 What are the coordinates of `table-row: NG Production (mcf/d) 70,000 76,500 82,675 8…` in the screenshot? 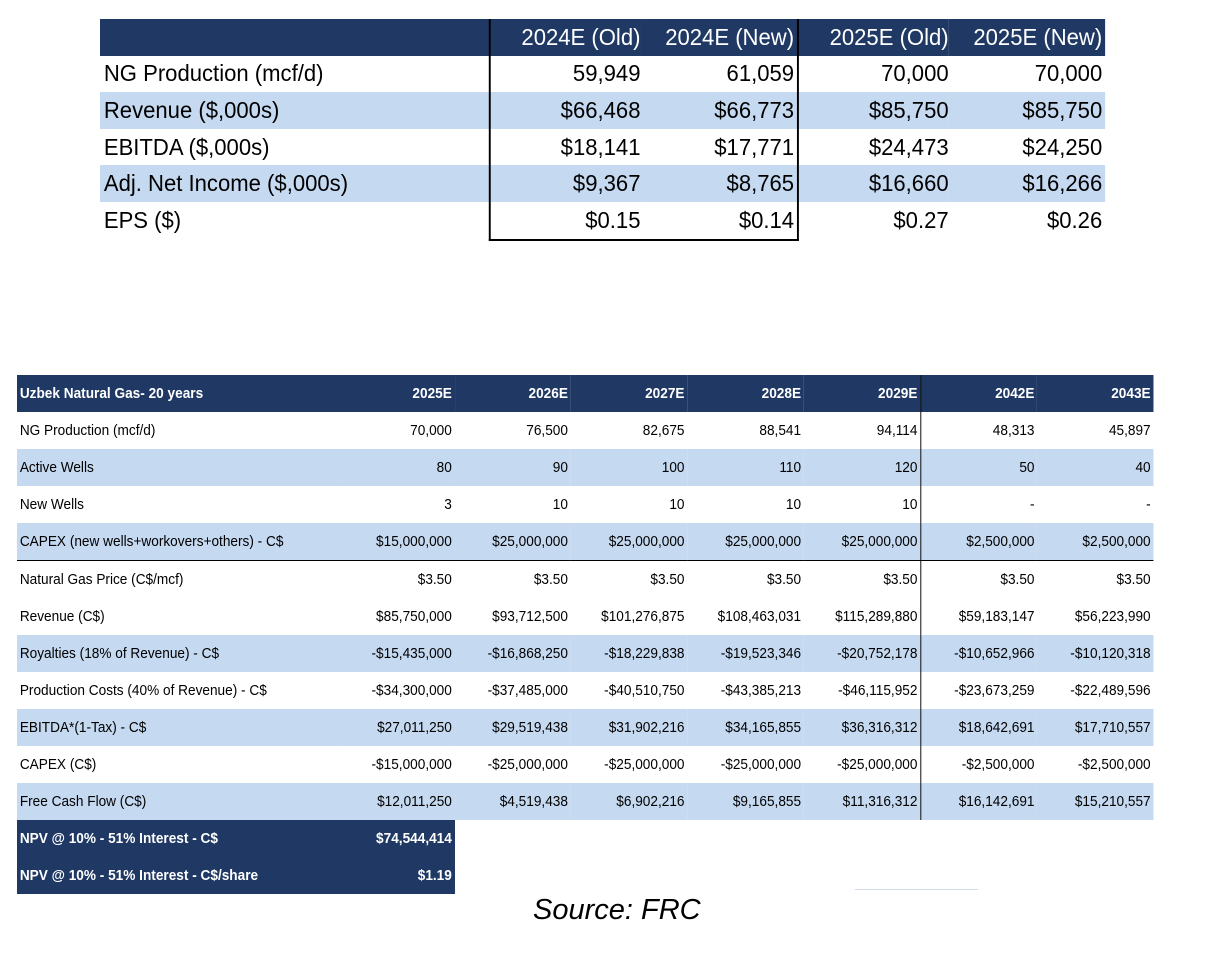 It's located at (585, 430).